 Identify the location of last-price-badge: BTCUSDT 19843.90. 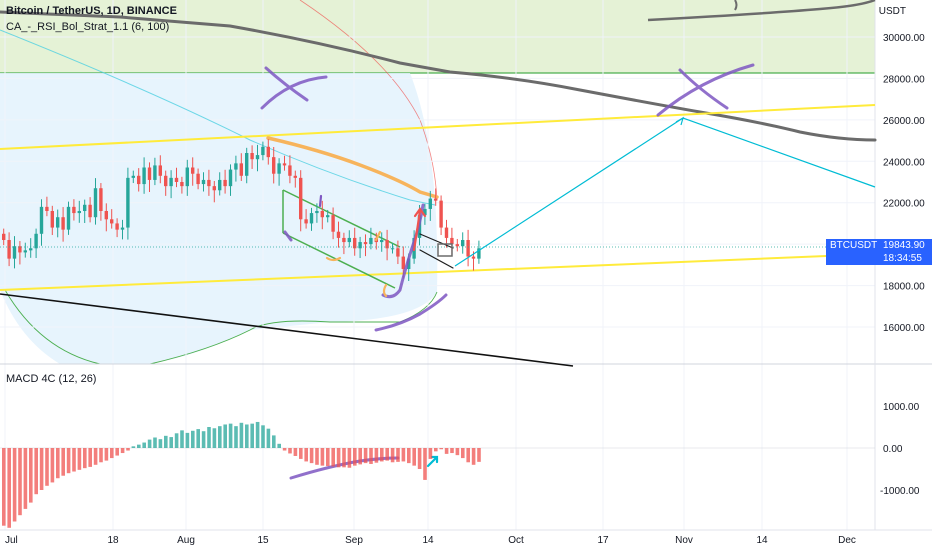
(879, 246).